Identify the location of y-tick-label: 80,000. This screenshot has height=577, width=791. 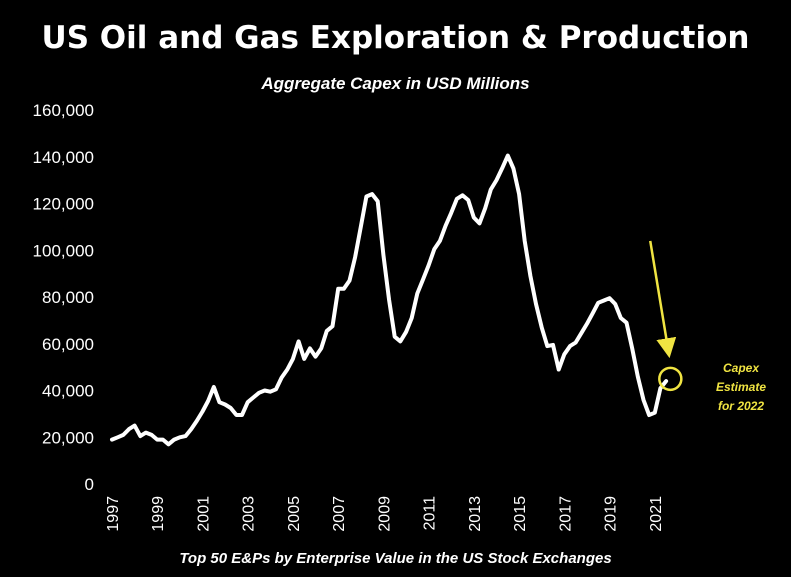
(68, 297).